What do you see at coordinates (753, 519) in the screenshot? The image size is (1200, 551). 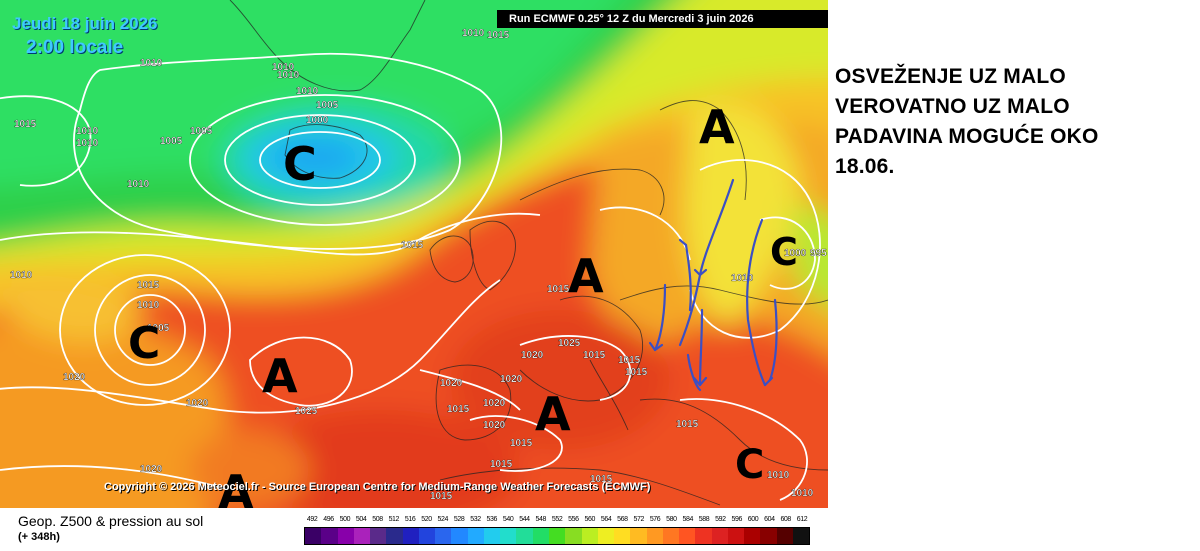 I see `legend-tick-label: 600` at bounding box center [753, 519].